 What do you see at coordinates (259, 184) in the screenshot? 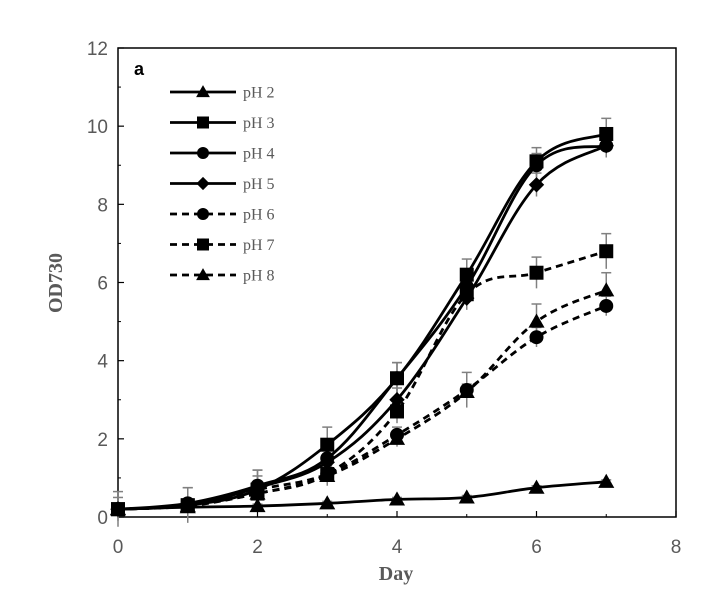
I see `legend-label: pH 5` at bounding box center [259, 184].